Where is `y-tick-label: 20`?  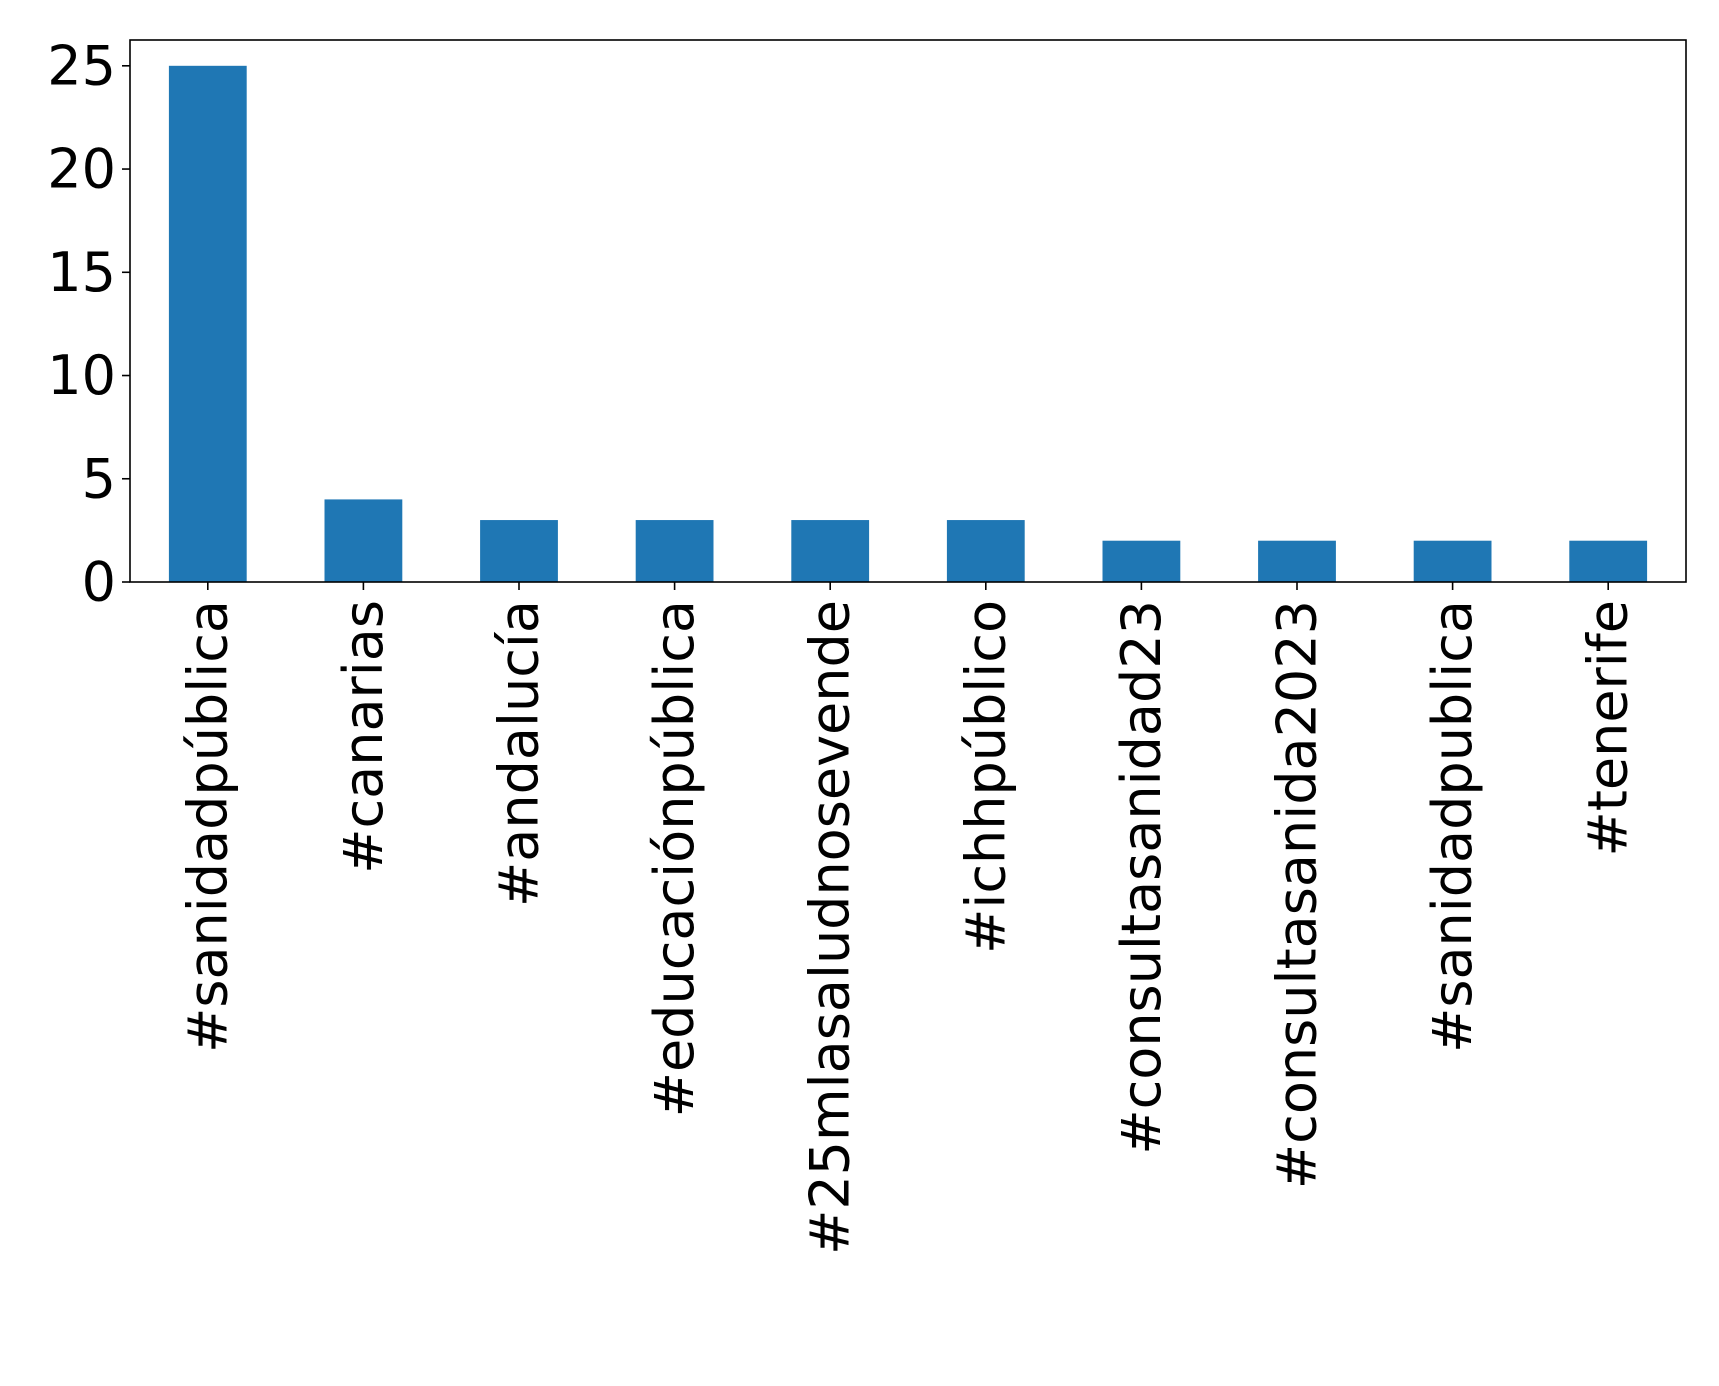 y-tick-label: 20 is located at coordinates (81, 169).